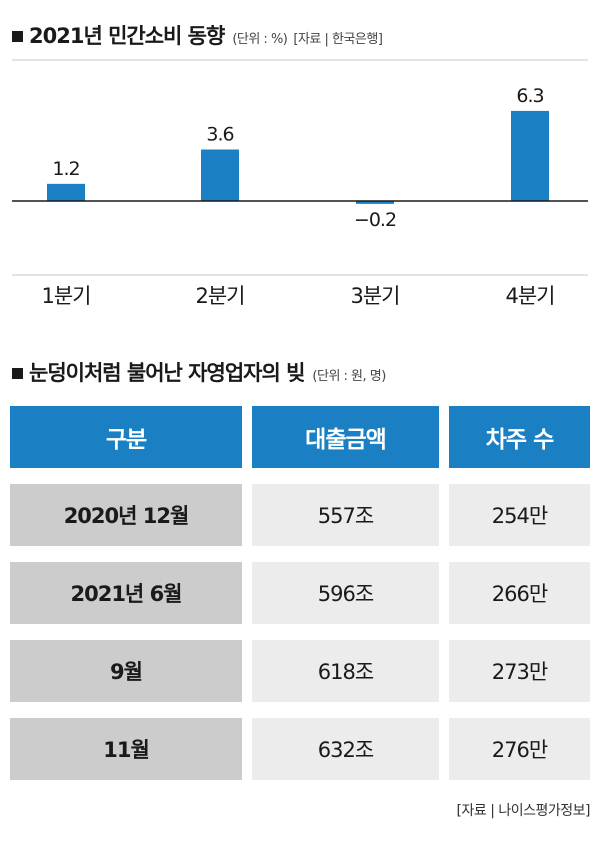 This screenshot has width=600, height=849. What do you see at coordinates (345, 671) in the screenshot?
I see `row-loan-amount: 618조` at bounding box center [345, 671].